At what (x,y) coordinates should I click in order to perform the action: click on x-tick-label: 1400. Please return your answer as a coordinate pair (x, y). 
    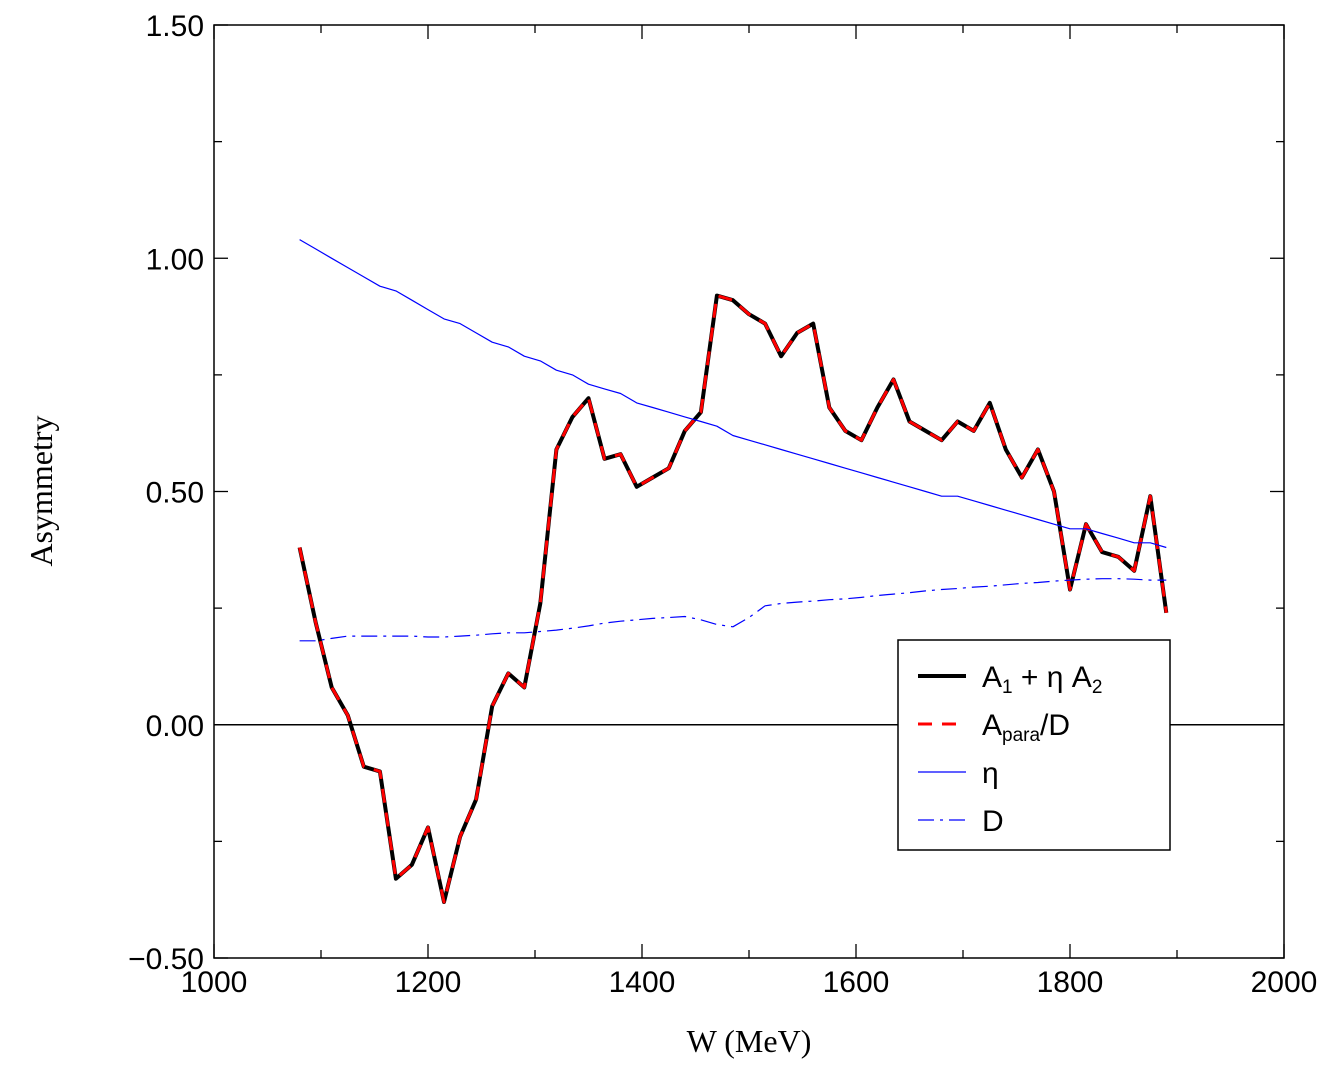
    Looking at the image, I should click on (642, 982).